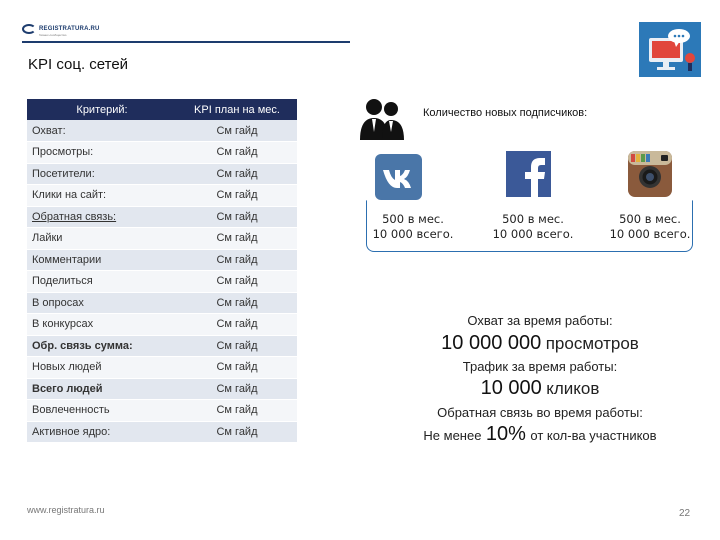 The width and height of the screenshot is (720, 540). What do you see at coordinates (237, 109) in the screenshot?
I see `header-kpi-plan: KPI план на мес.` at bounding box center [237, 109].